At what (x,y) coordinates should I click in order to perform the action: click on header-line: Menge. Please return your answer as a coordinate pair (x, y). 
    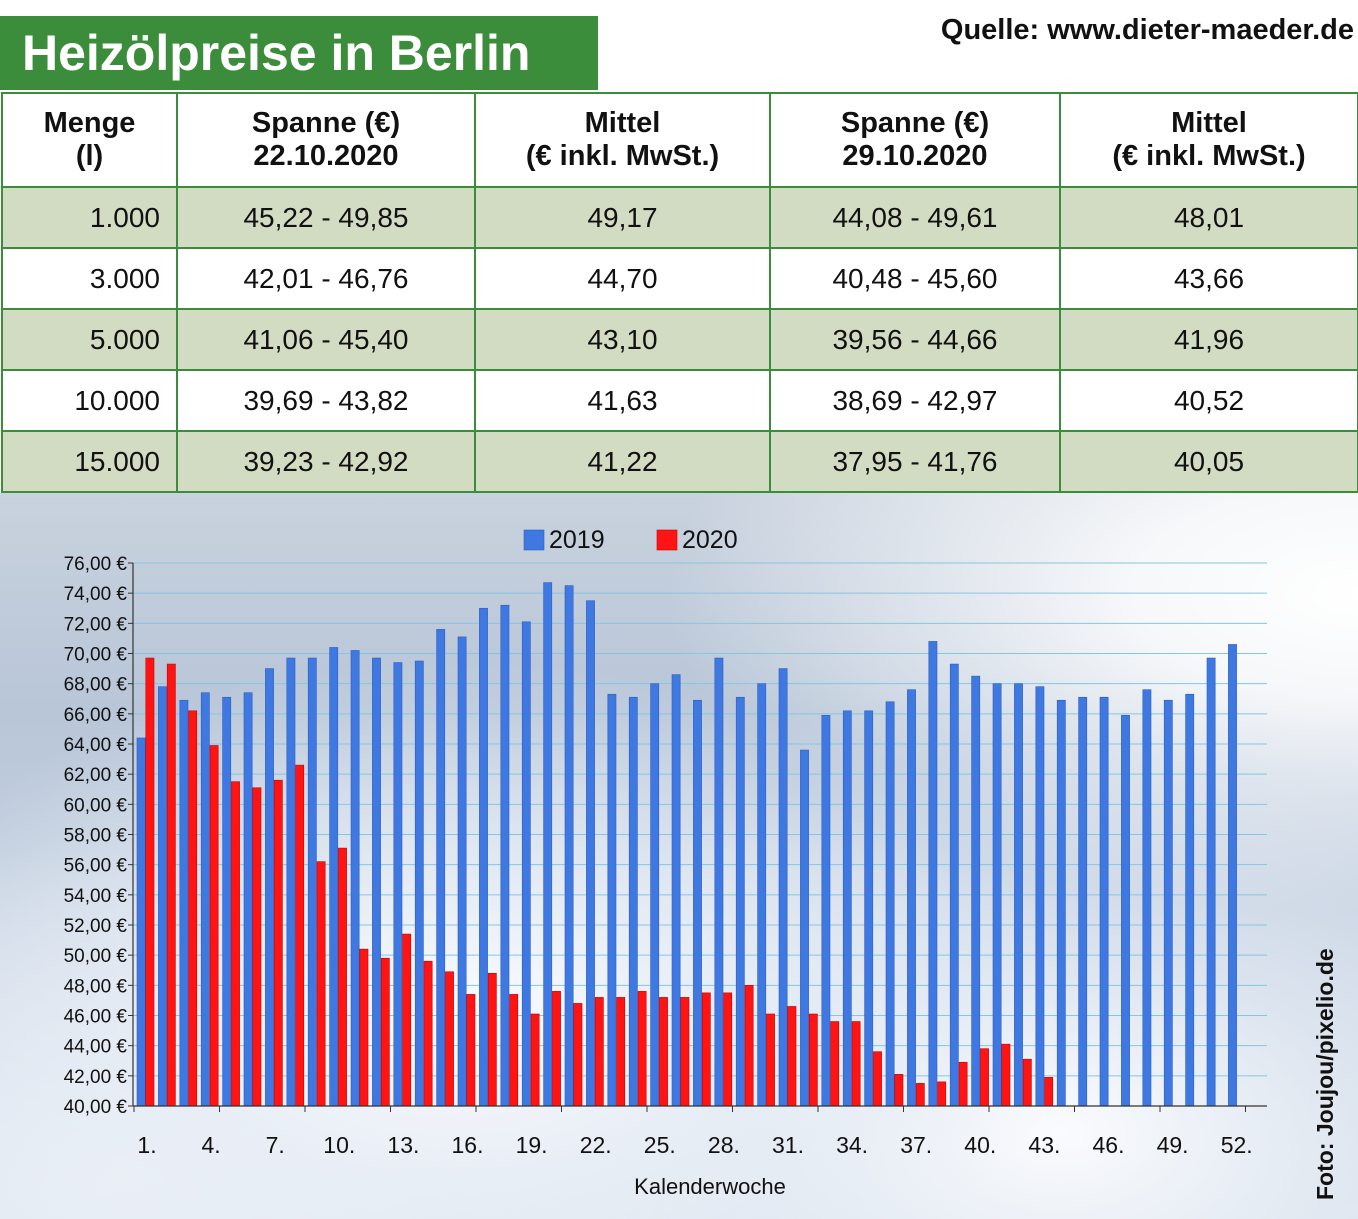
    Looking at the image, I should click on (89, 123).